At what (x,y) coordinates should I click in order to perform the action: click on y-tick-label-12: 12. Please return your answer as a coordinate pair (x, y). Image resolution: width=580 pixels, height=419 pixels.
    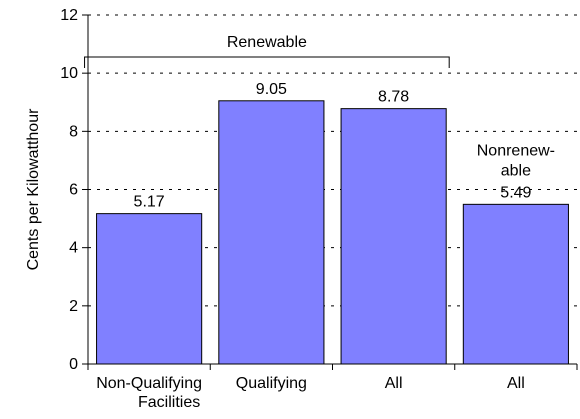
    Looking at the image, I should click on (69, 15).